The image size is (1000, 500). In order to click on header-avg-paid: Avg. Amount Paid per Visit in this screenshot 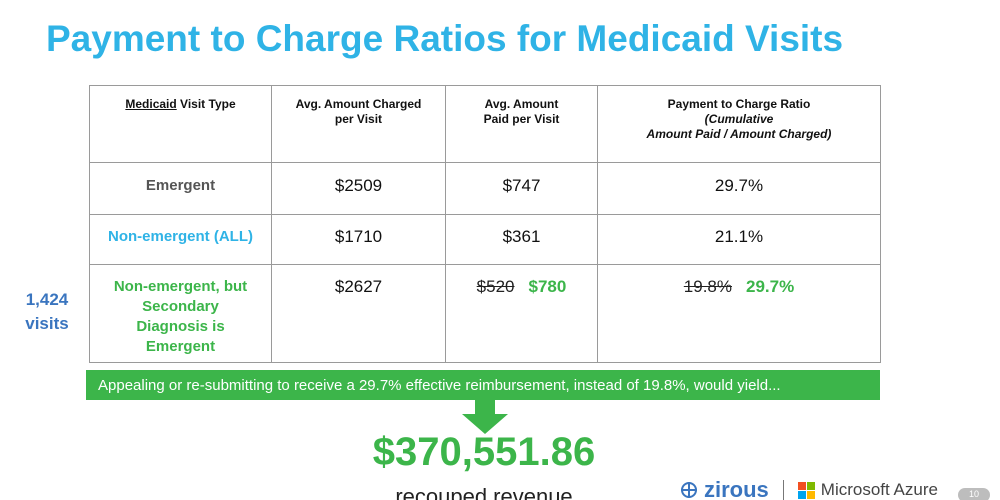, I will do `click(521, 124)`.